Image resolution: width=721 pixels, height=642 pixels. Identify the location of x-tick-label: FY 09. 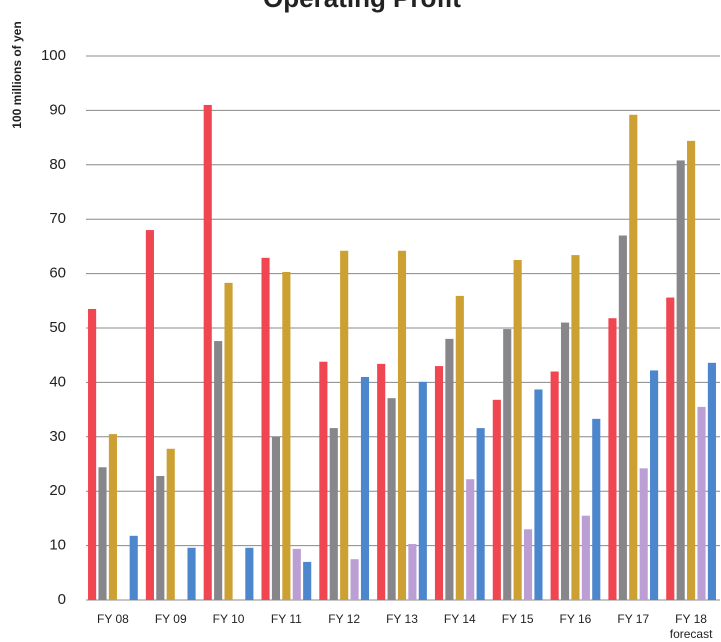
(171, 619).